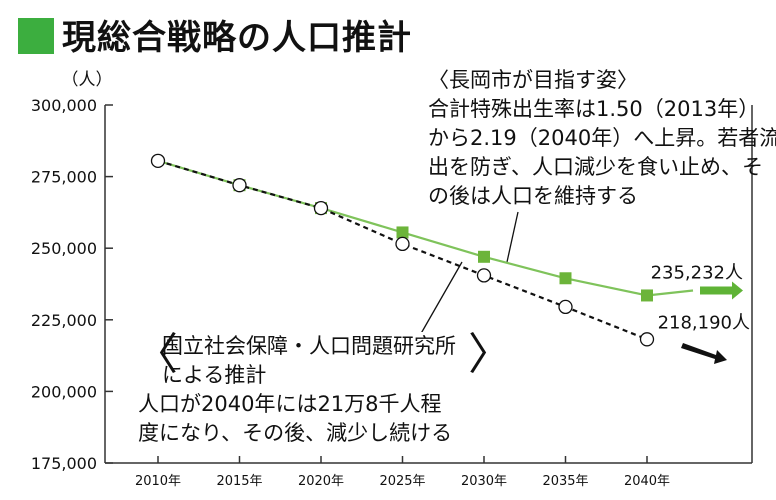 Image resolution: width=776 pixels, height=500 pixels. What do you see at coordinates (295, 433) in the screenshot?
I see `estimate-annotation-line: 度になり、その後、減少し続ける` at bounding box center [295, 433].